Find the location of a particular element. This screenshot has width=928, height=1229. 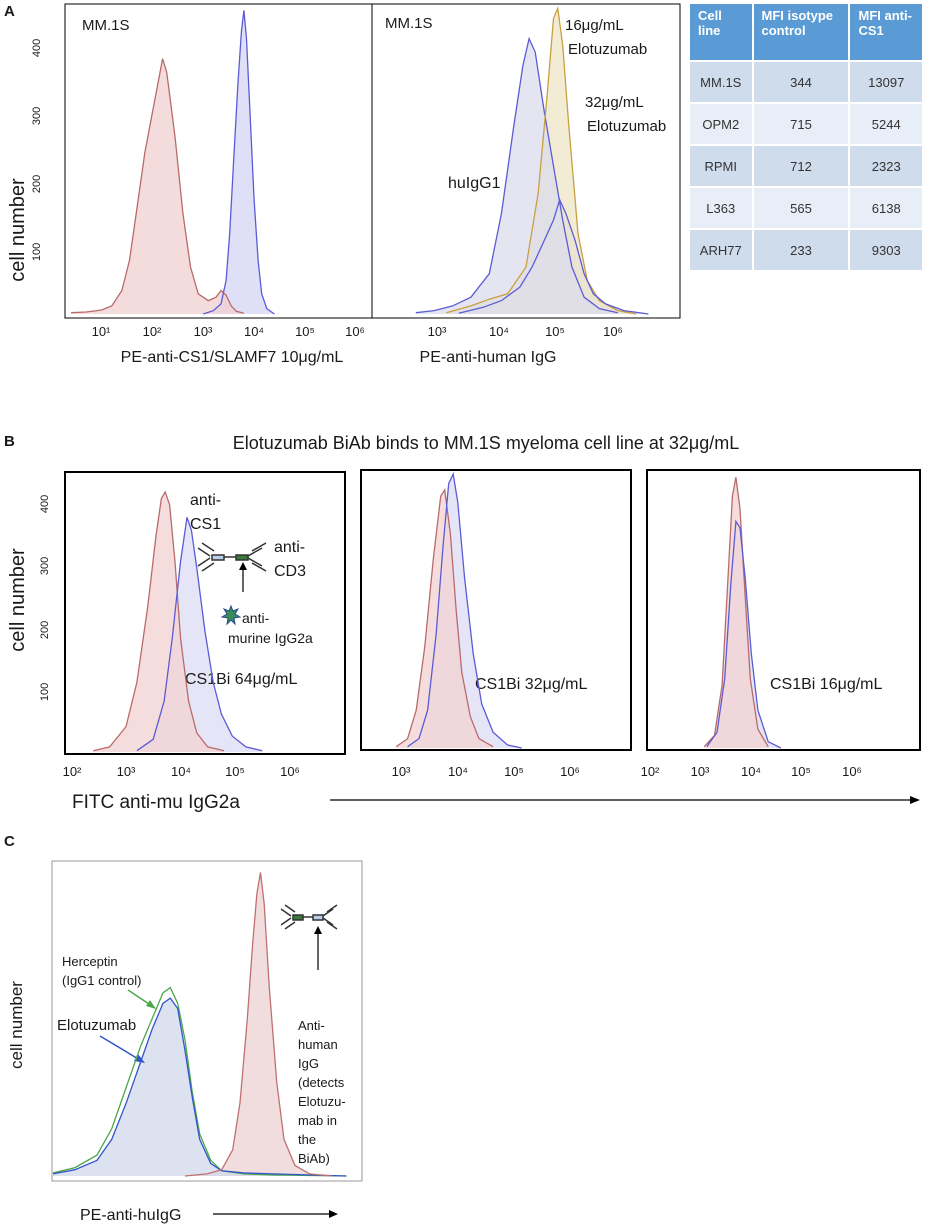

annotation-anti-7: the is located at coordinates (307, 1139).